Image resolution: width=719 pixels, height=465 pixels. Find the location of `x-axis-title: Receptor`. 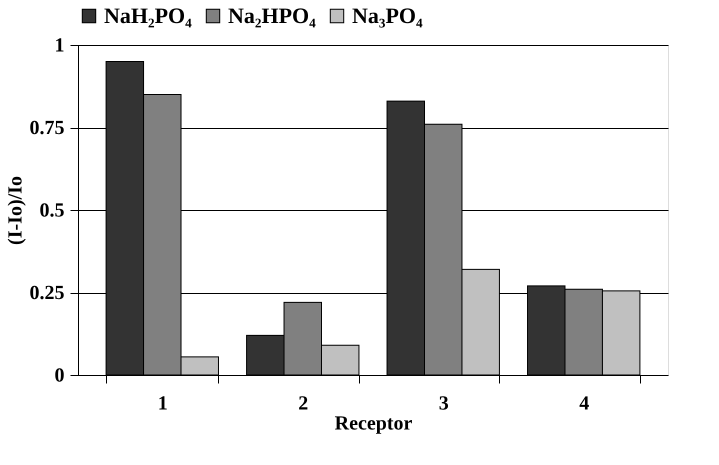

x-axis-title: Receptor is located at coordinates (373, 423).